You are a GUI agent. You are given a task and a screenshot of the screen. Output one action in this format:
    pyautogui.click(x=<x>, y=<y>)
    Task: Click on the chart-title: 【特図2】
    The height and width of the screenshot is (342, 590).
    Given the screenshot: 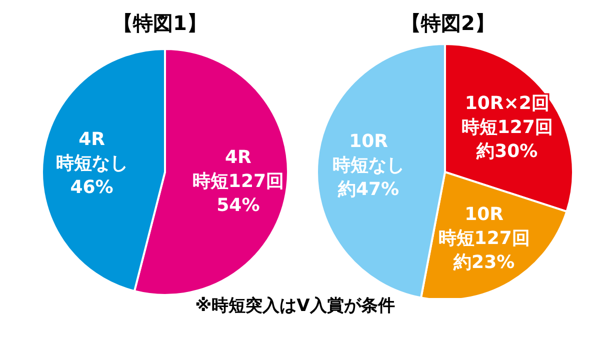 What is the action you would take?
    pyautogui.click(x=448, y=23)
    